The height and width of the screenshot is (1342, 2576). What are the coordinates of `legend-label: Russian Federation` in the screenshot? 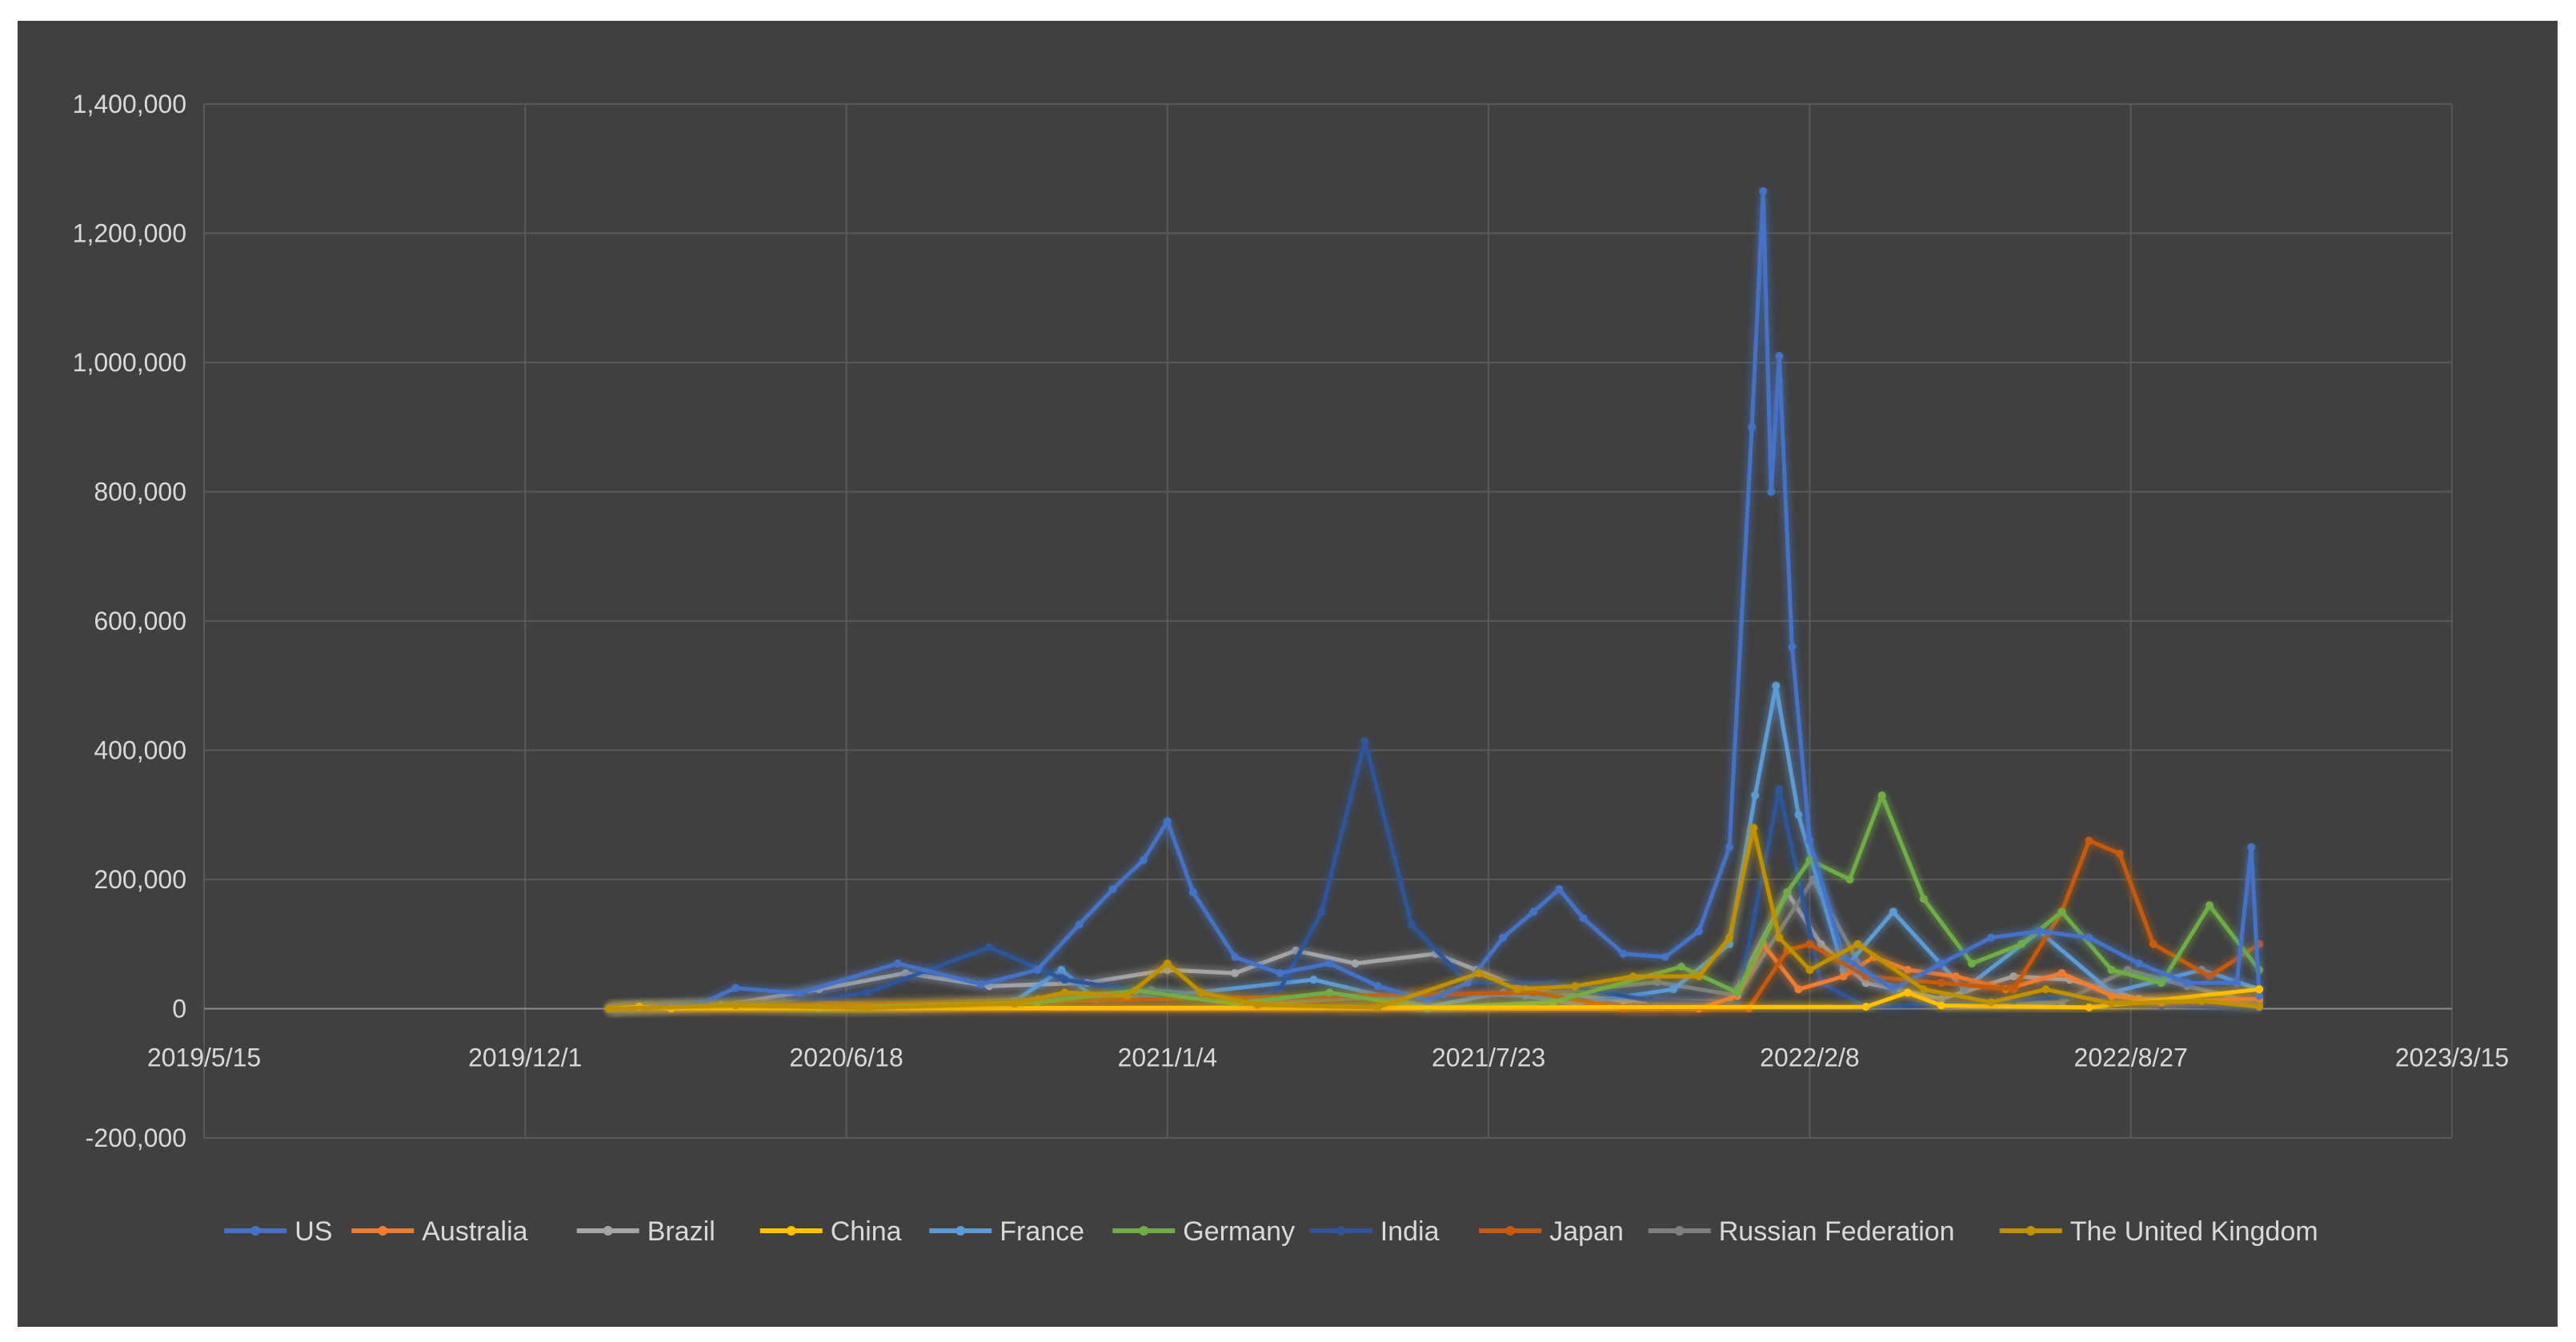 It's located at (1837, 1231).